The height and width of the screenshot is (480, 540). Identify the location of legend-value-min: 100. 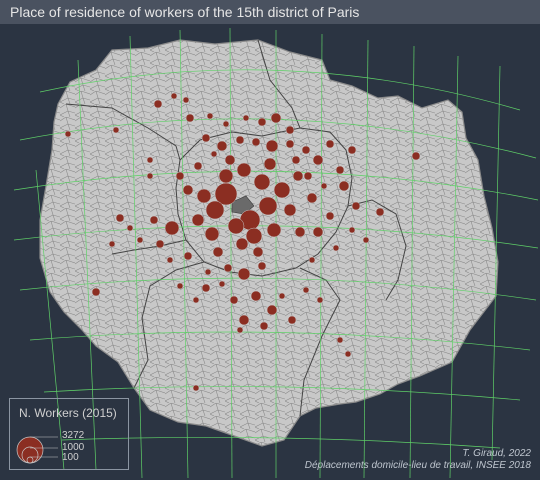
(70, 457).